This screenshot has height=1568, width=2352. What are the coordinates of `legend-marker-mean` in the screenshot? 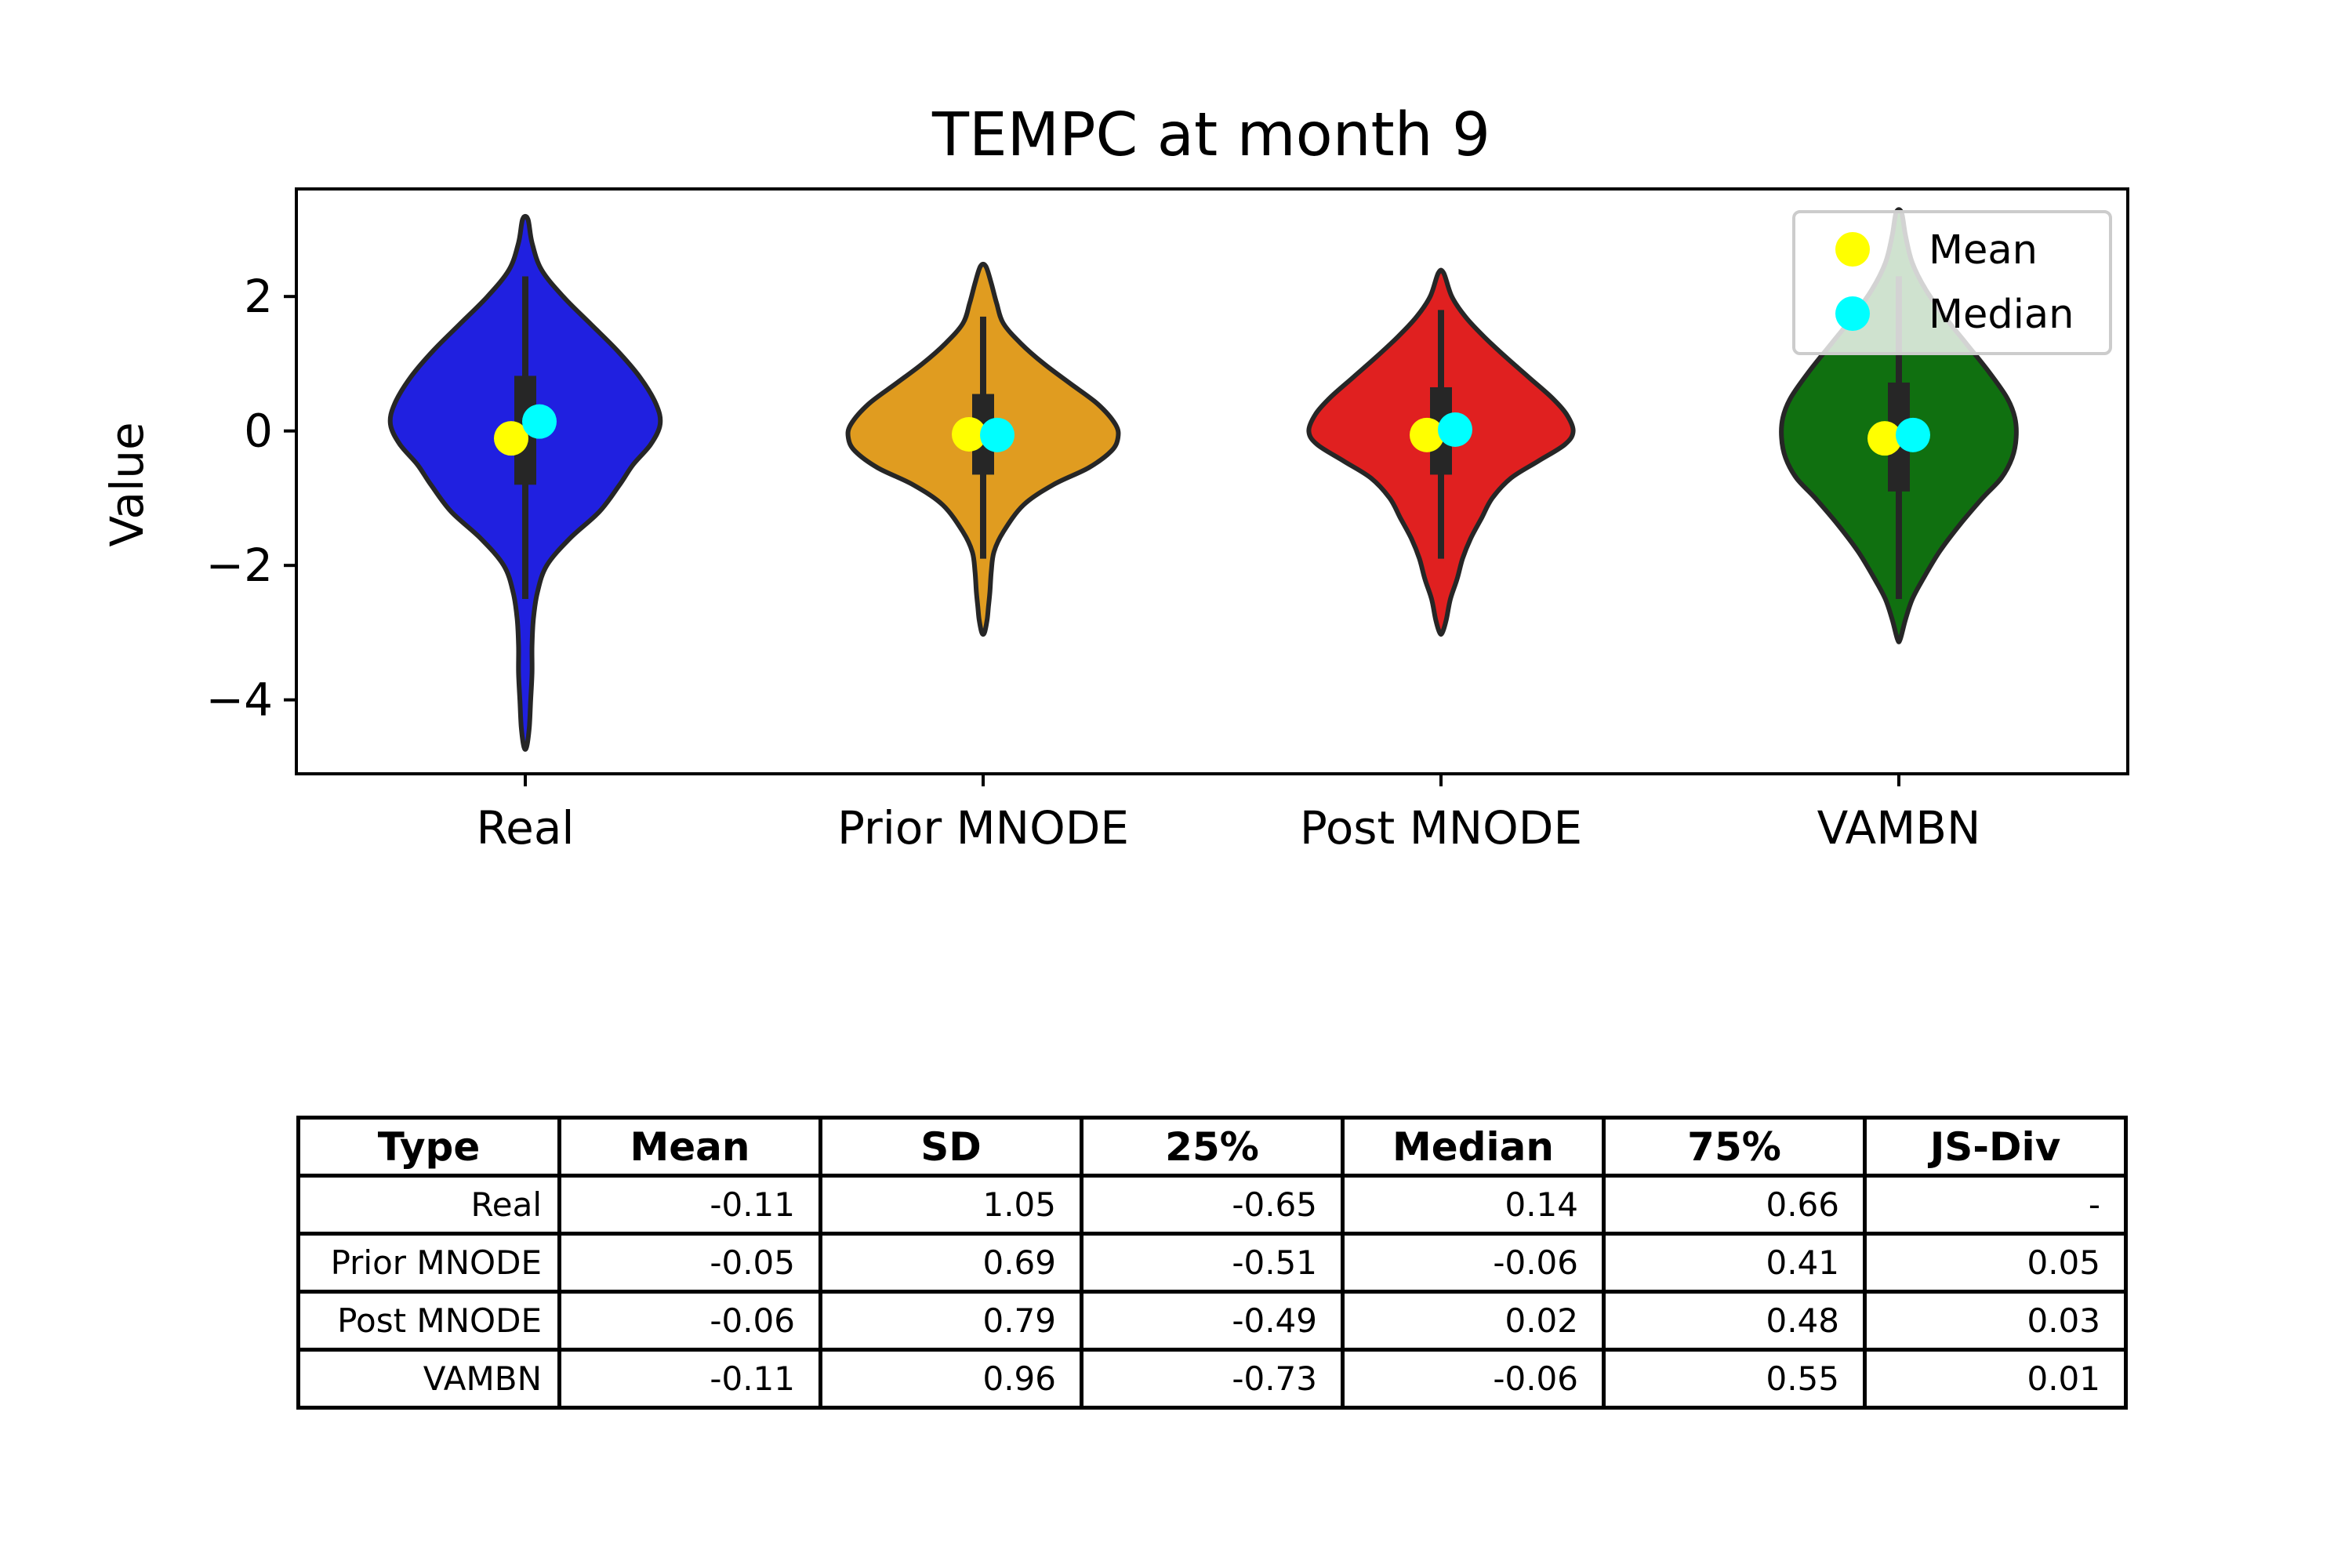 It's located at (1853, 249).